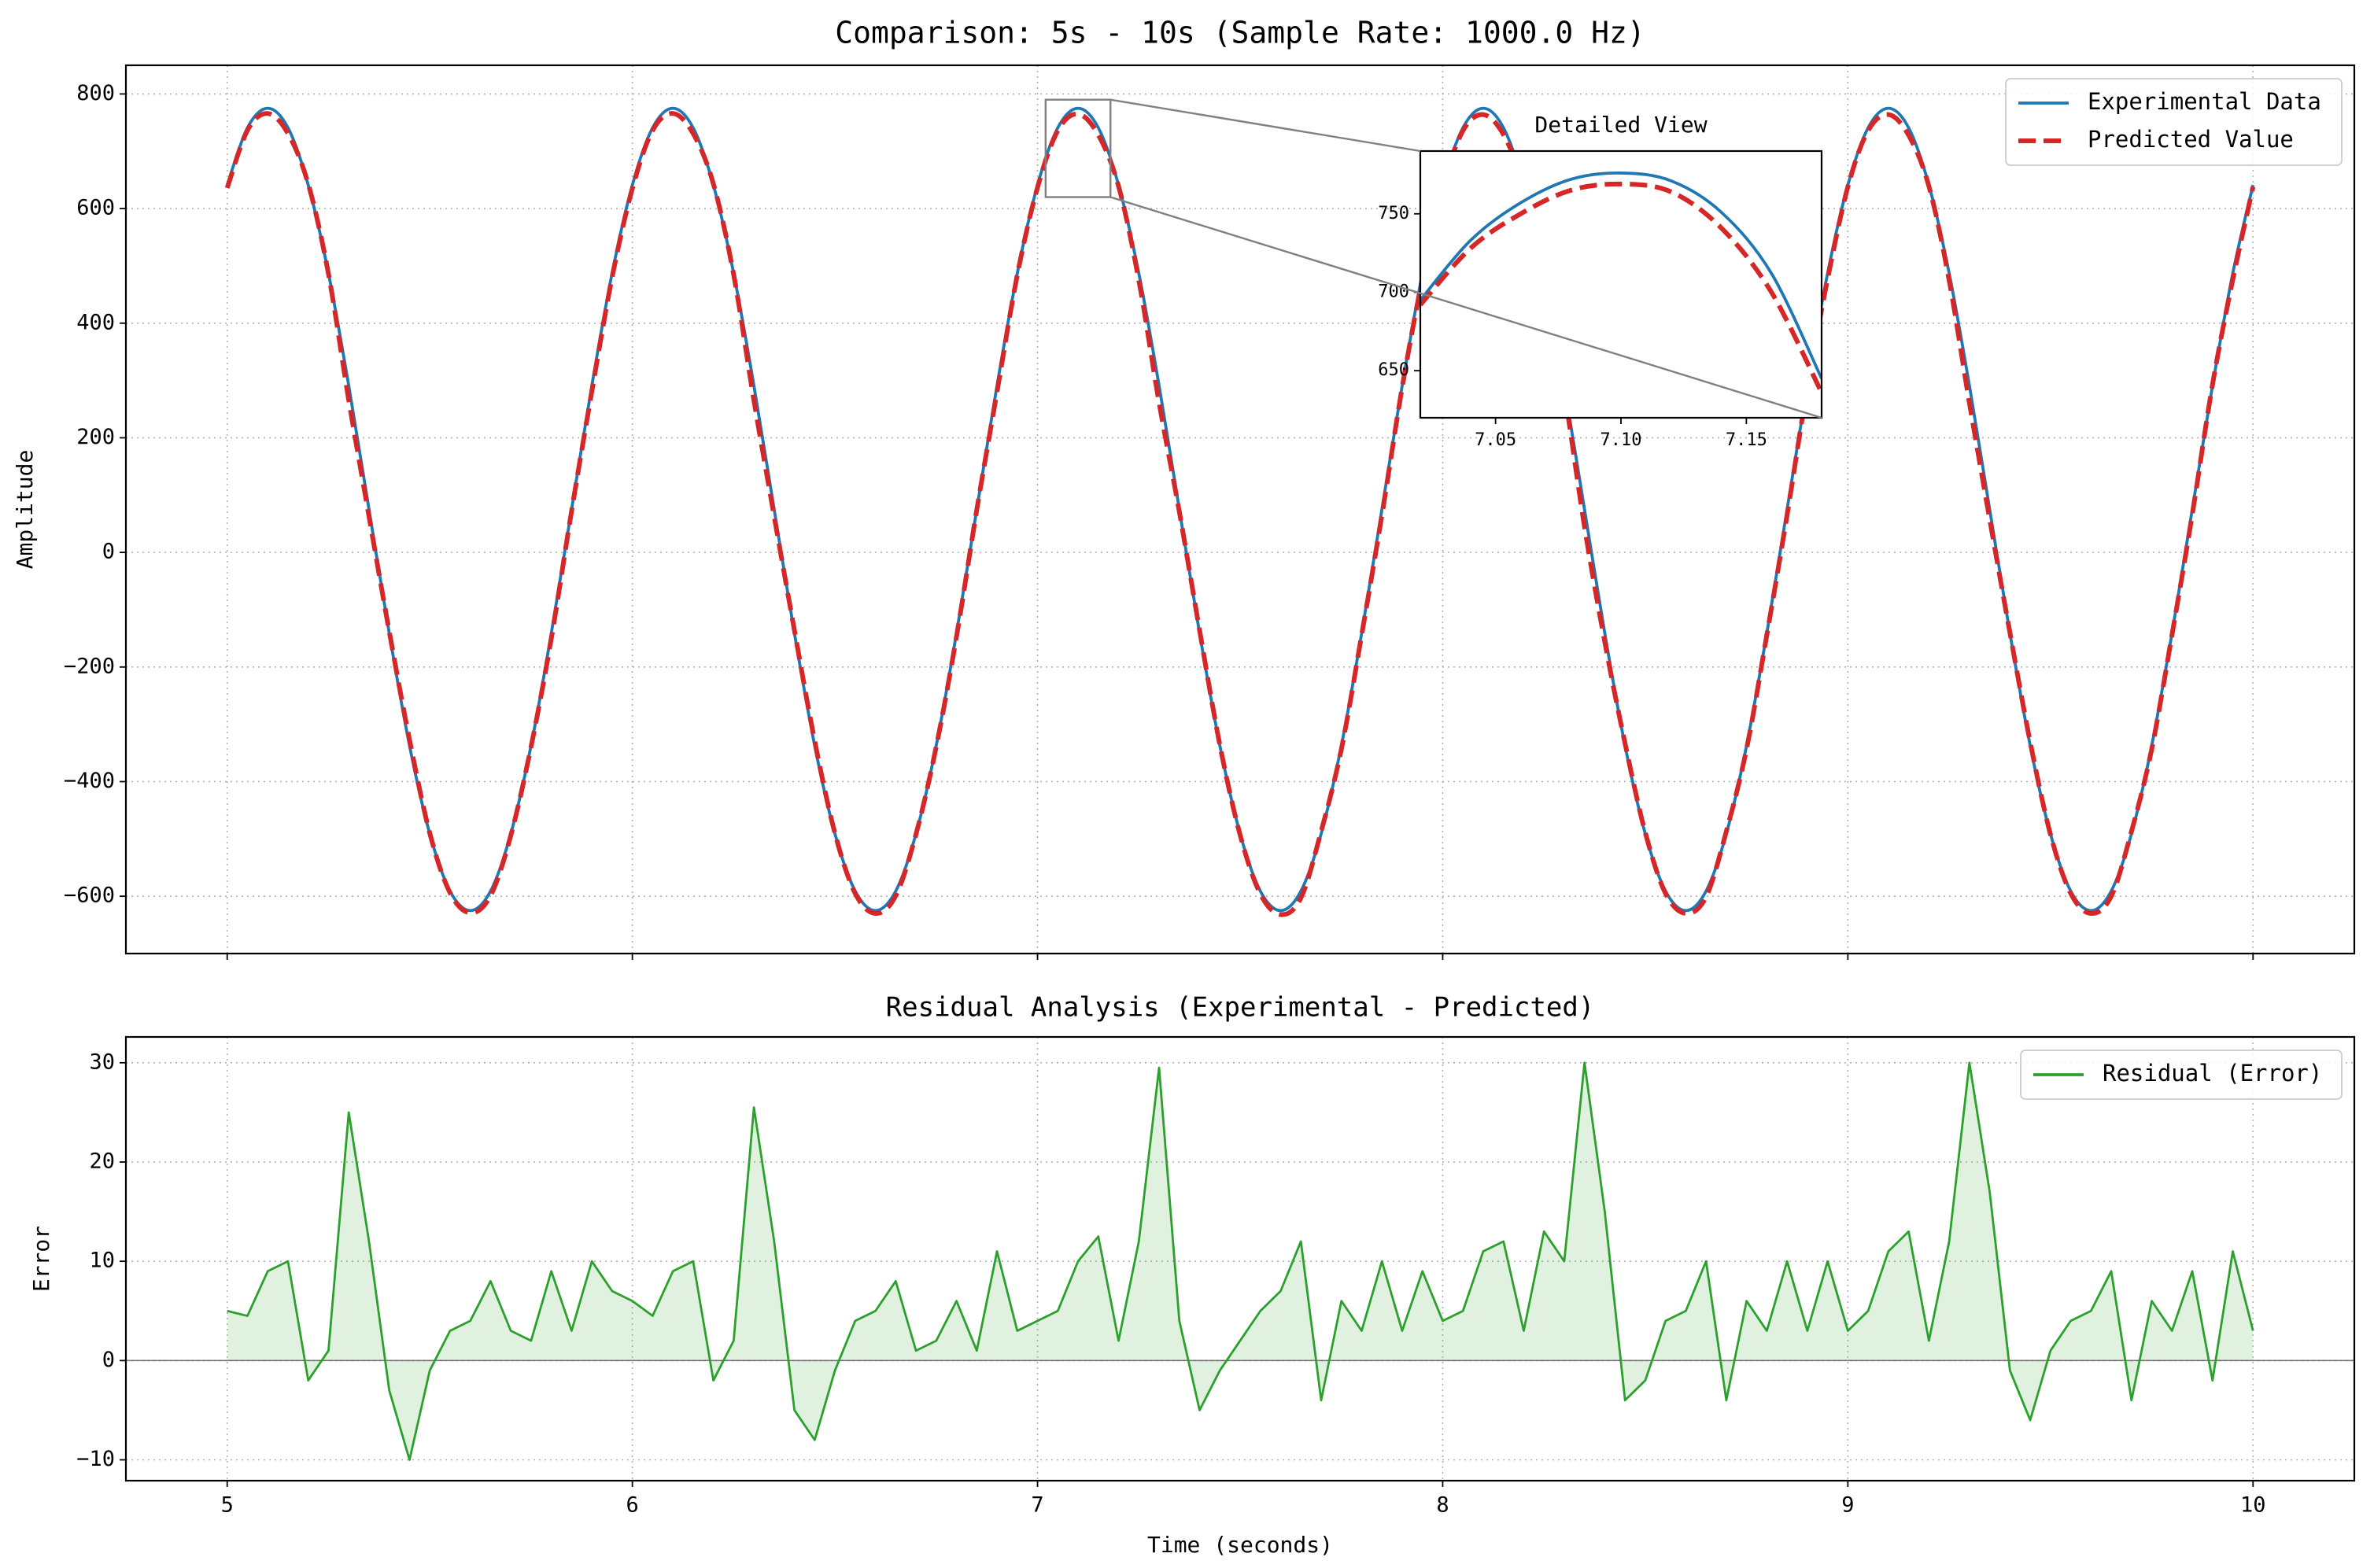 This screenshot has width=2374, height=1568. I want to click on axes-frame, so click(1621, 284).